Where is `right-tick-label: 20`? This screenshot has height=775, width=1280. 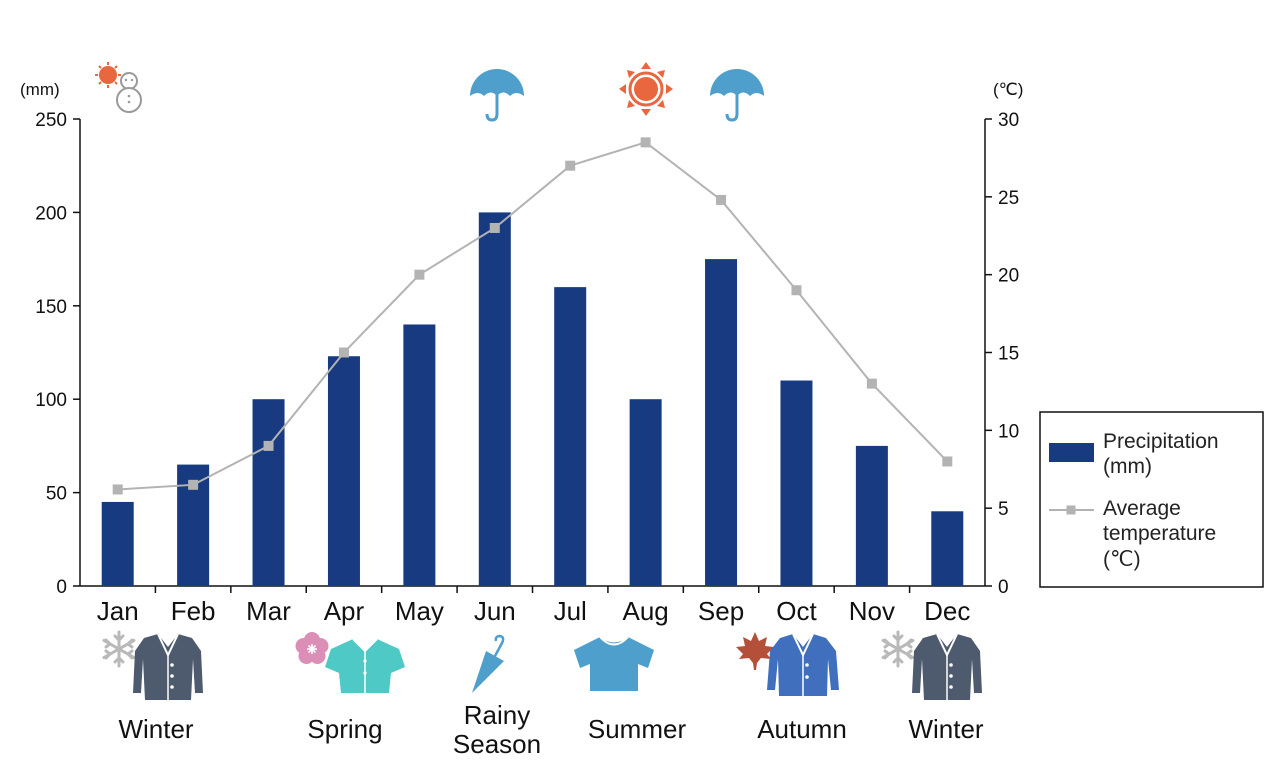 right-tick-label: 20 is located at coordinates (1008, 276).